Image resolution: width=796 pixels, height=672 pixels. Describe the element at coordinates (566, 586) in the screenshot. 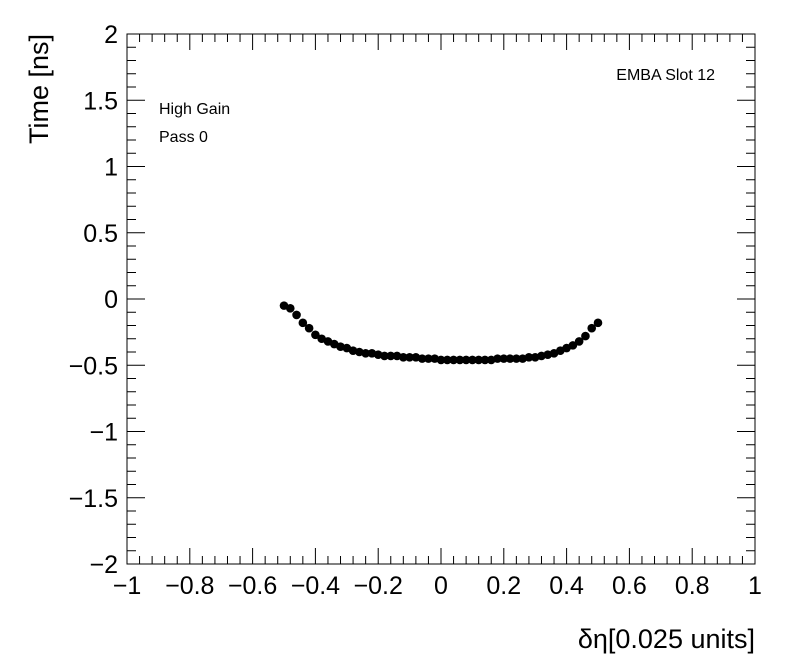

I see `x-tick-label: 0.4` at that location.